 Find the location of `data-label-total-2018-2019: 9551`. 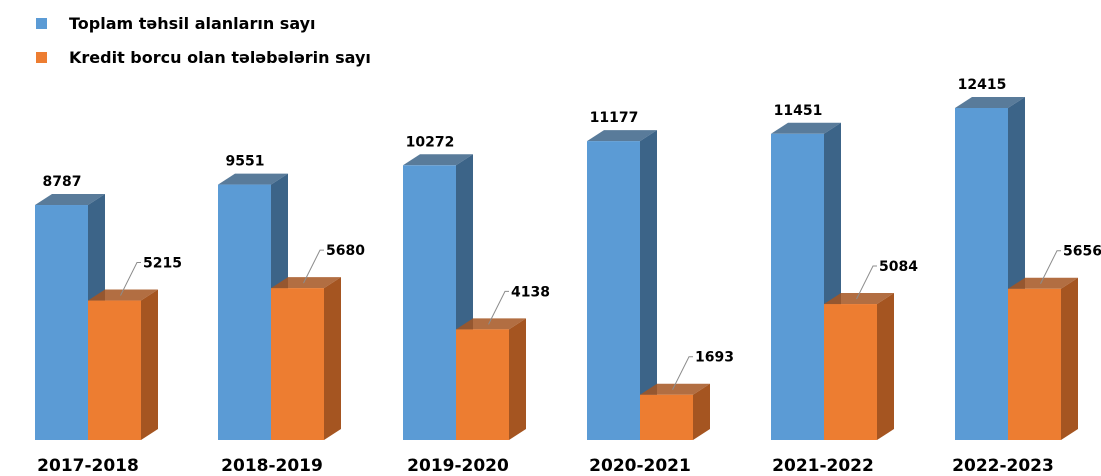

data-label-total-2018-2019: 9551 is located at coordinates (245, 162).